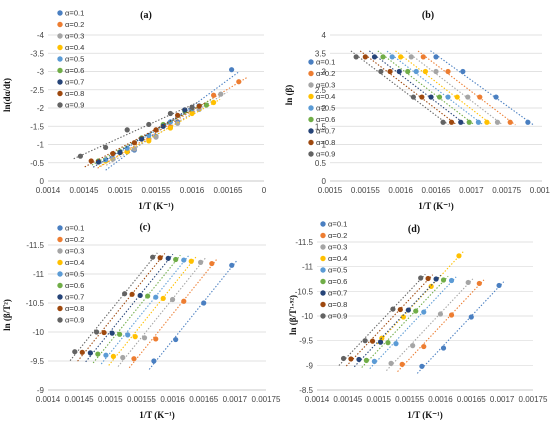  I want to click on x-tick-label: 0.00145, so click(79, 399).